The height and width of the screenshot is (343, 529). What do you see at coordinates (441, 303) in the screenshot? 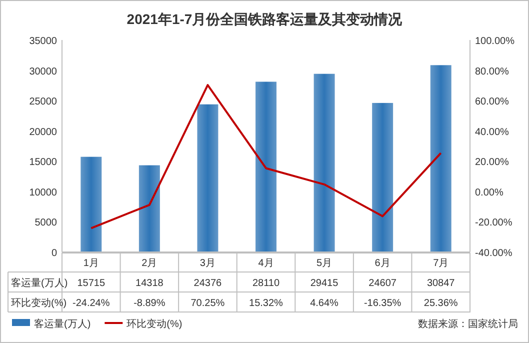
I see `data-label: 25.36%` at bounding box center [441, 303].